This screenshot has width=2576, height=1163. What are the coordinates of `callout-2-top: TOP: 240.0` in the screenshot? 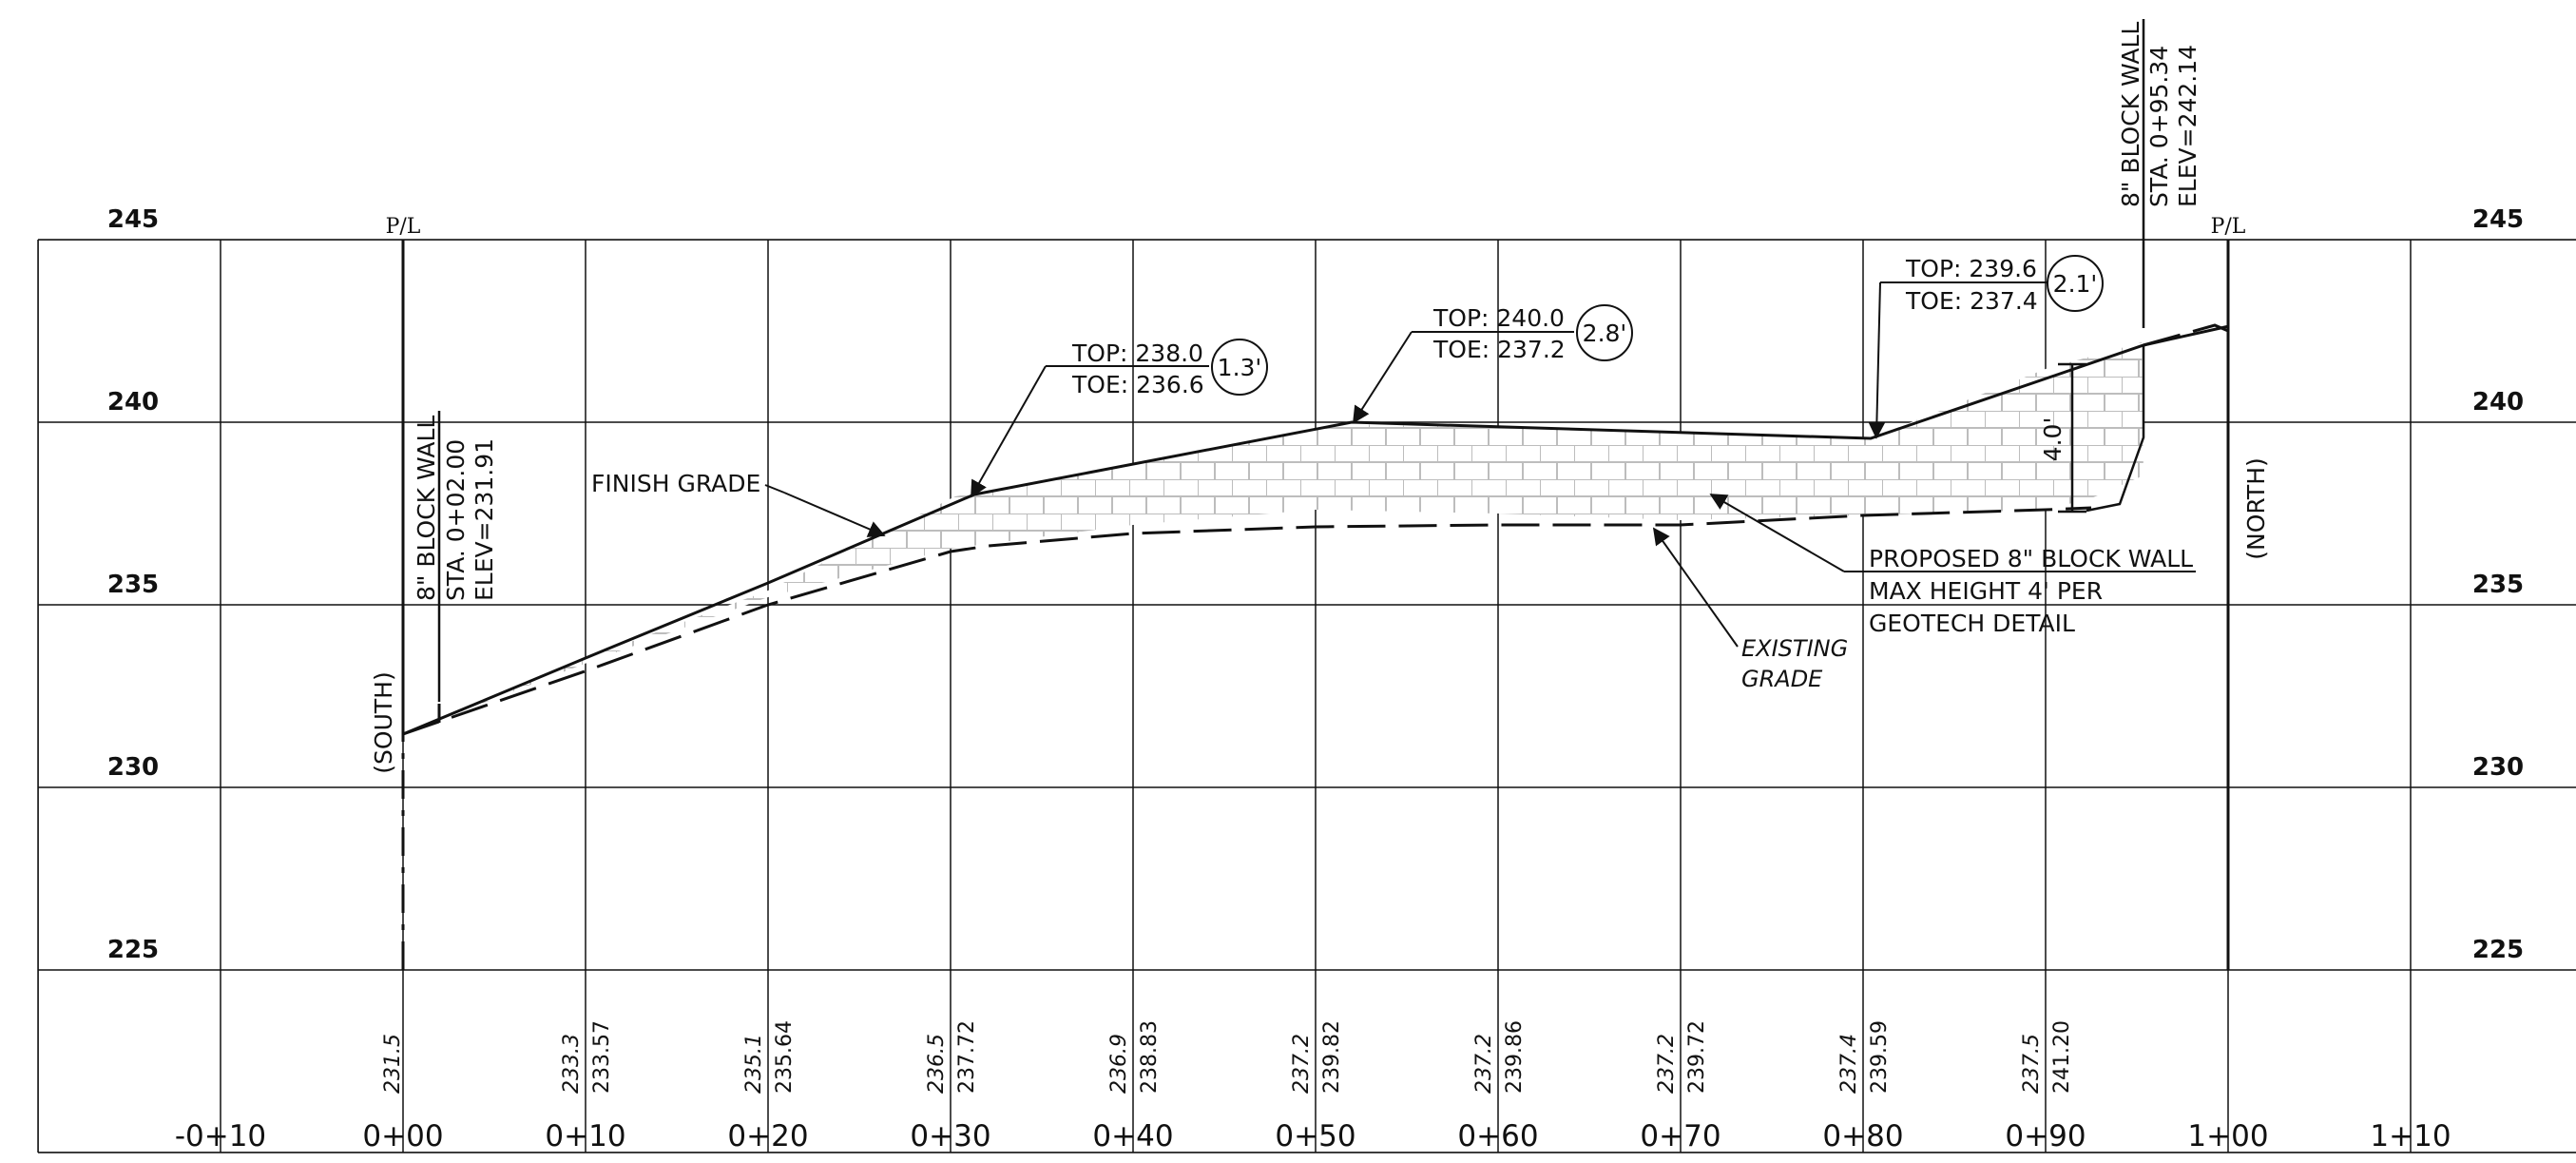 It's located at (1499, 318).